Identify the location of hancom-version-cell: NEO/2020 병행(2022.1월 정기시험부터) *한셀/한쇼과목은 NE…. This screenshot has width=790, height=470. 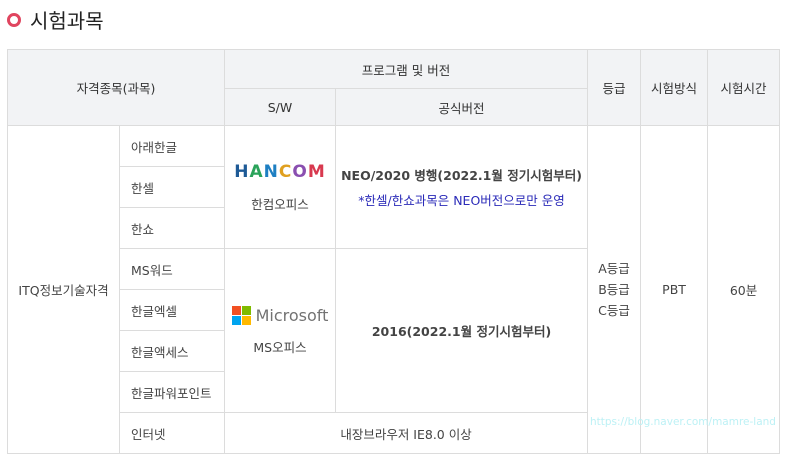
(462, 187).